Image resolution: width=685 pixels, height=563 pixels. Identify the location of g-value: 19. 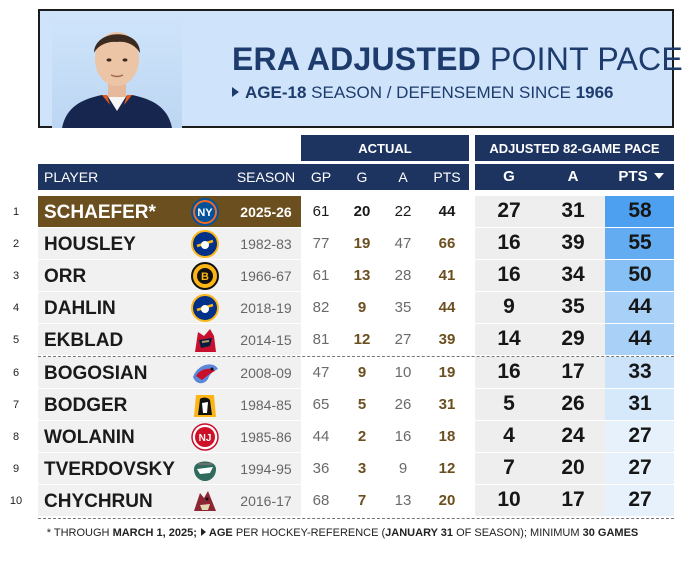
(362, 243).